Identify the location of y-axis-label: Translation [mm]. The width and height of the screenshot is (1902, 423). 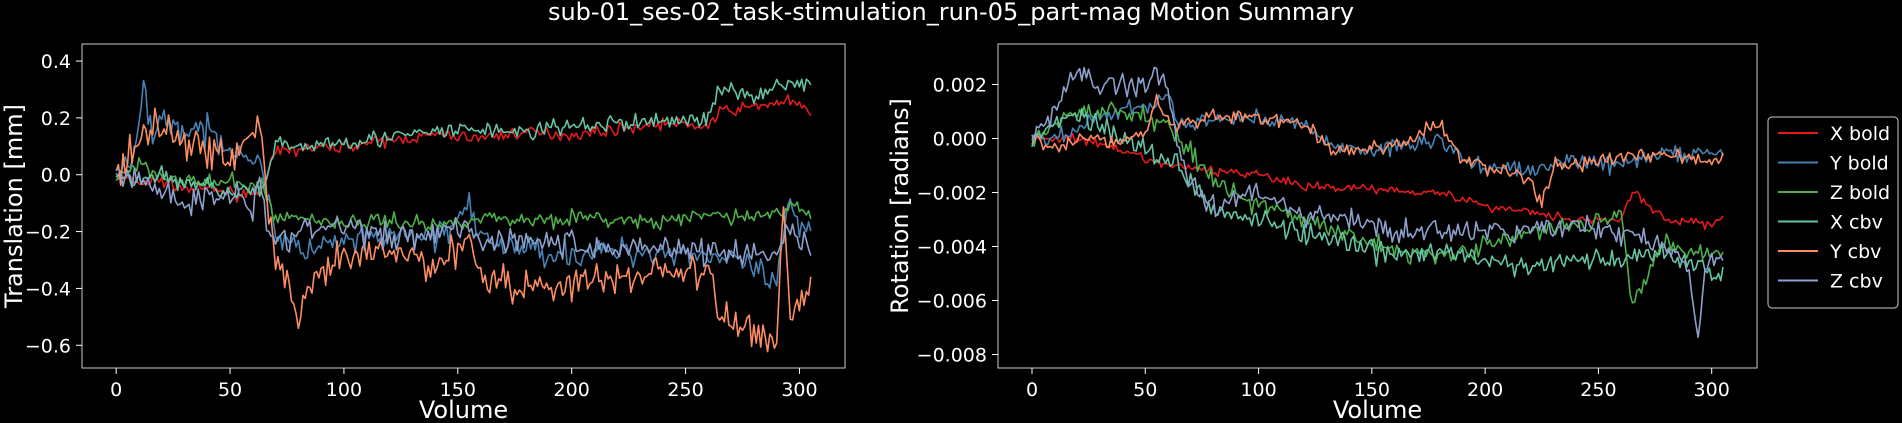
(14, 206).